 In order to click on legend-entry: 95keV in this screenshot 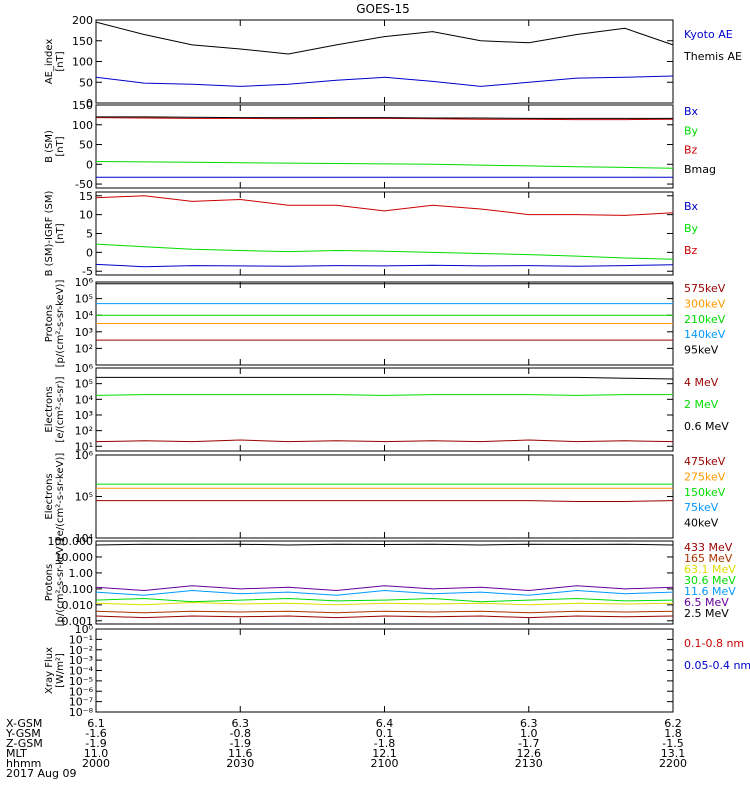, I will do `click(701, 350)`.